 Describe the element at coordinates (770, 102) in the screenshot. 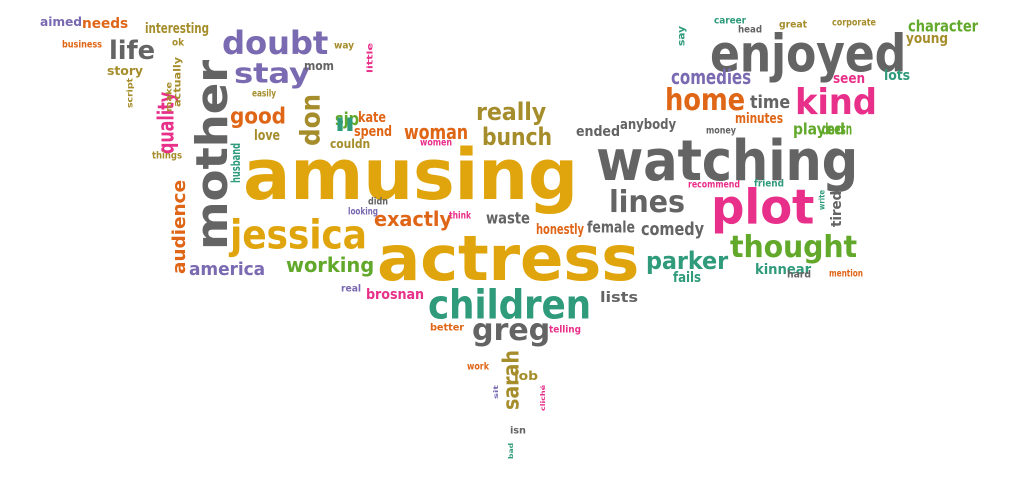

I see `word-time: time` at that location.